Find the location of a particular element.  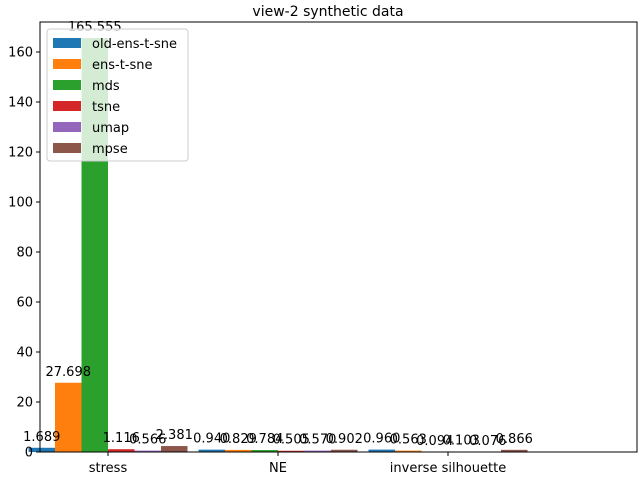

y-axis: 0 20 40 60 80 100 120 140 160 is located at coordinates (24, 253).